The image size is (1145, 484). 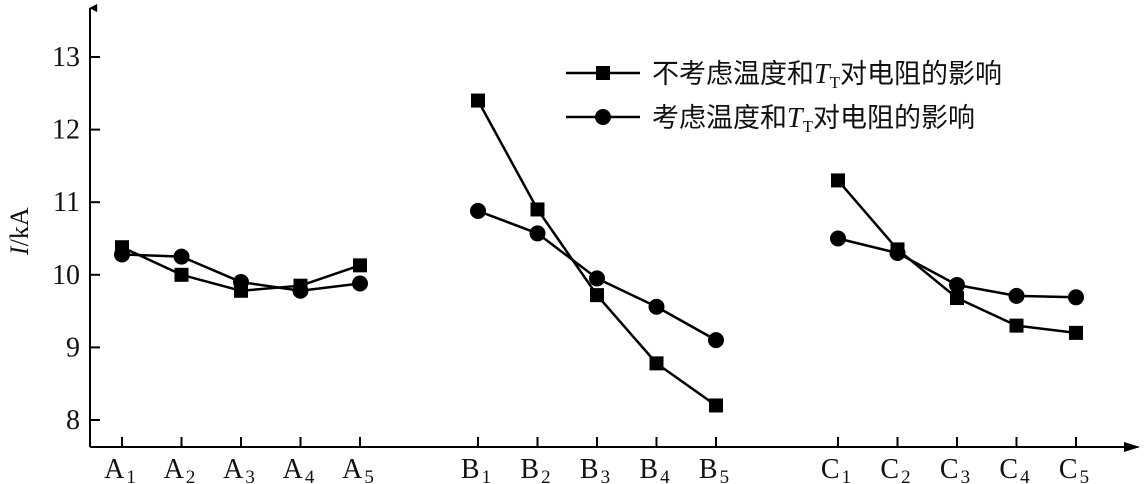 I want to click on y-tick-label: 8, so click(x=73, y=420).